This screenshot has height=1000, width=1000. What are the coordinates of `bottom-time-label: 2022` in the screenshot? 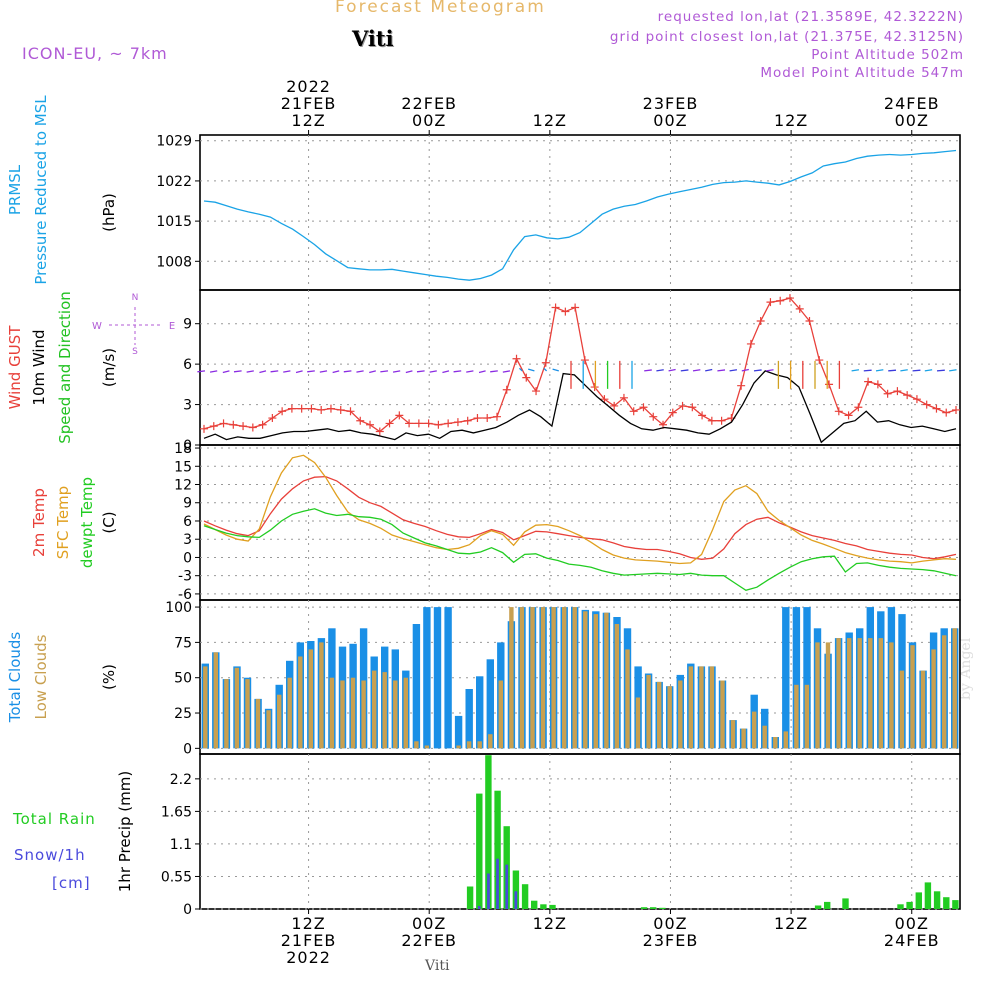 It's located at (308, 957).